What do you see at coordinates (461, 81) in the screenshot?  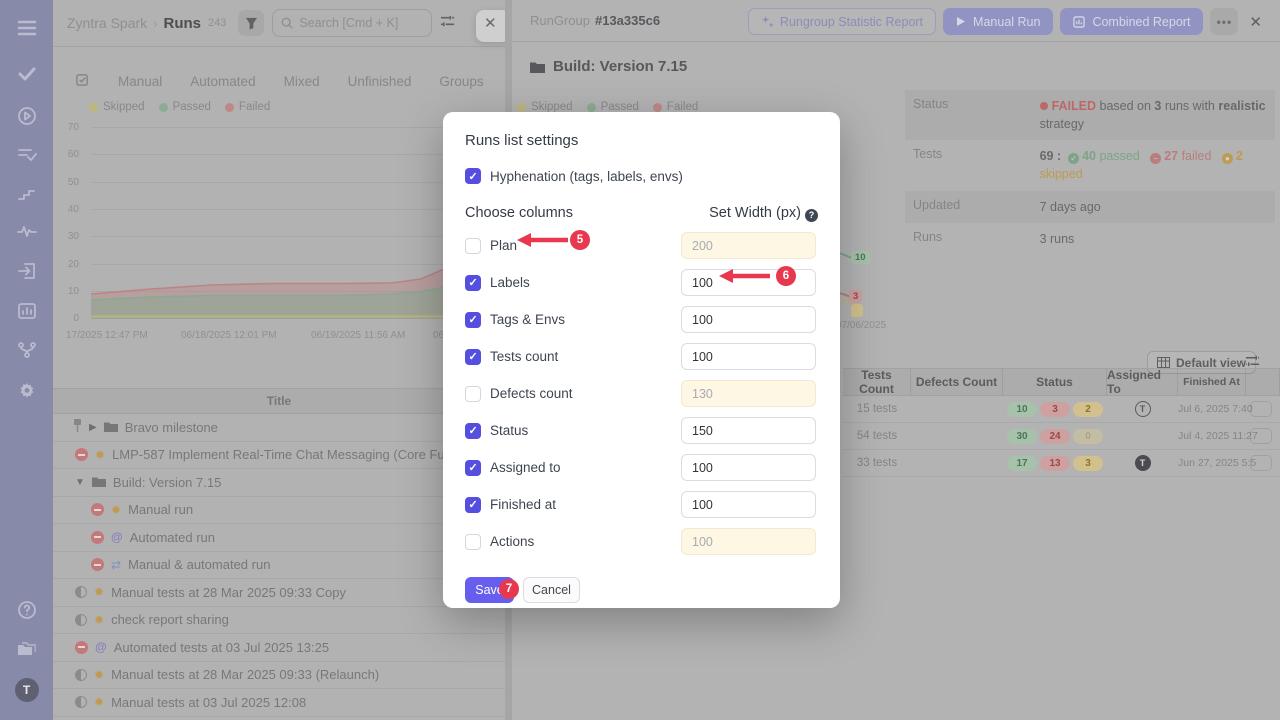 I see `tab-groups: Groups` at bounding box center [461, 81].